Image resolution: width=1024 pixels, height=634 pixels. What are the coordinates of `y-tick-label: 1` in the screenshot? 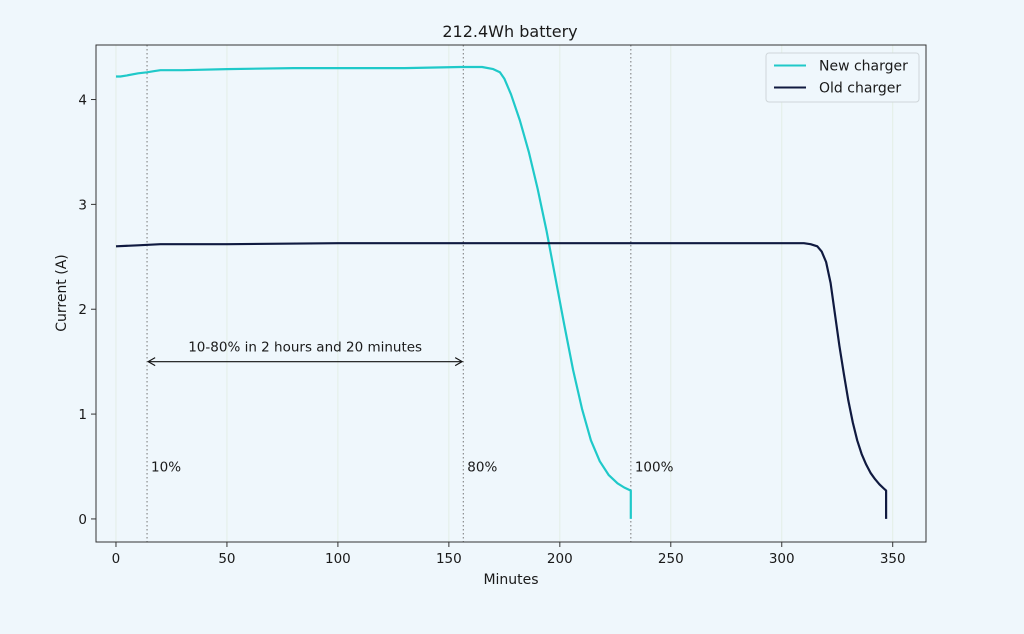 It's located at (82, 415).